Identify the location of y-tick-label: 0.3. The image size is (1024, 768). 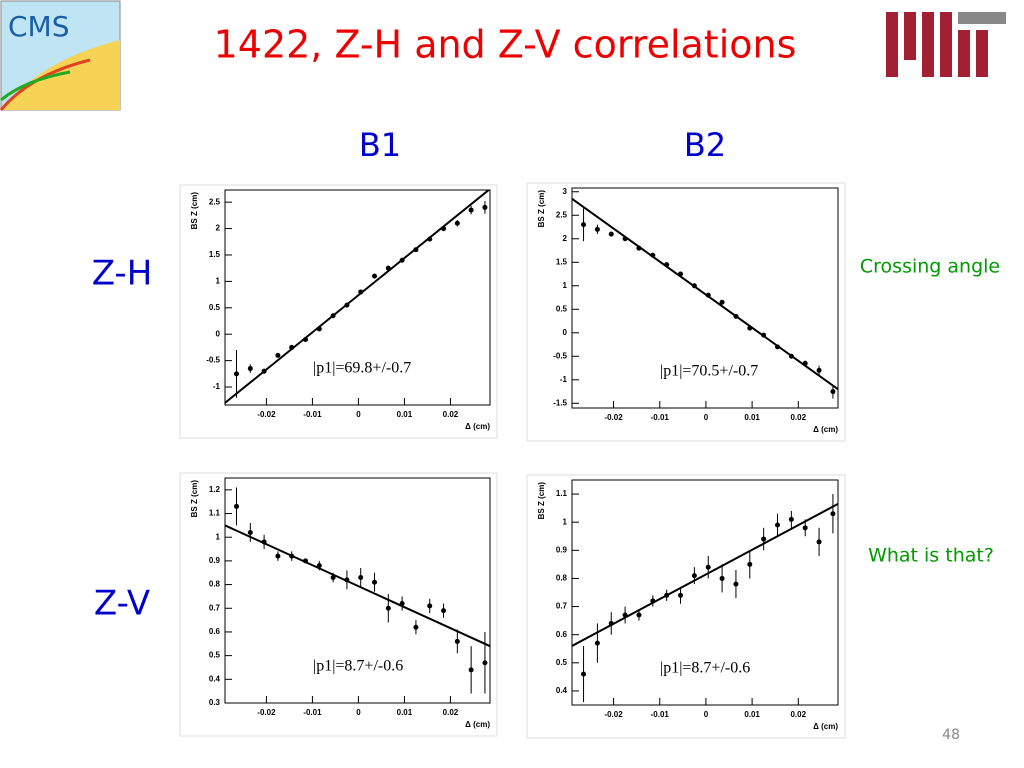
(215, 702).